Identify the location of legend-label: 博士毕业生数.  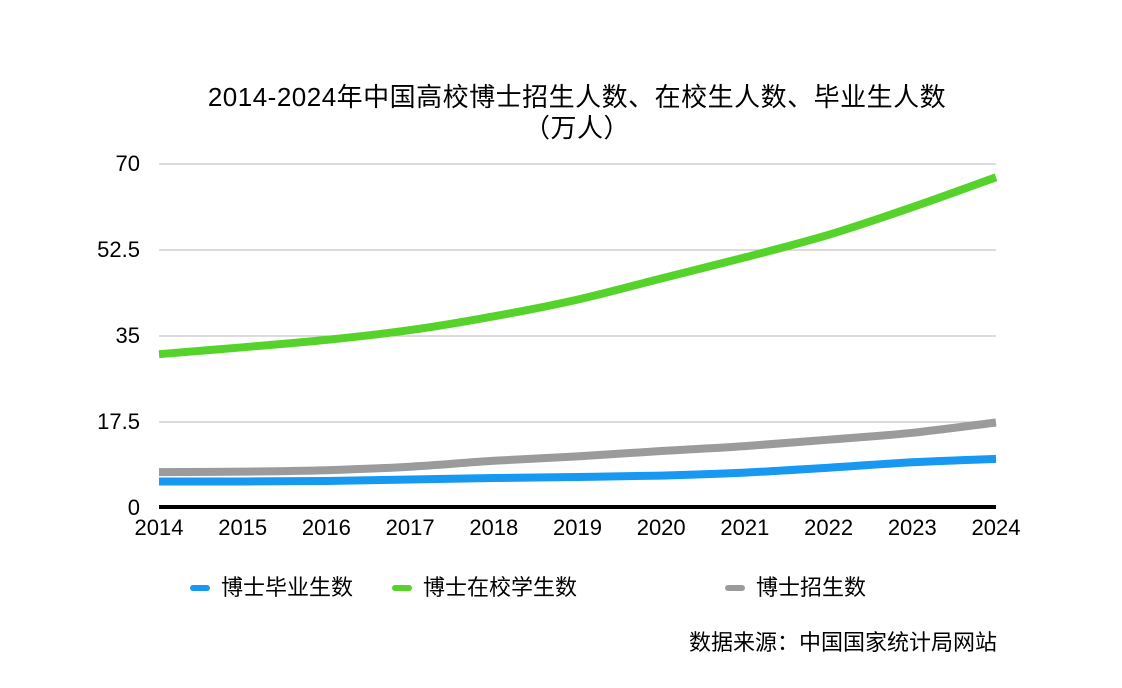
(287, 587).